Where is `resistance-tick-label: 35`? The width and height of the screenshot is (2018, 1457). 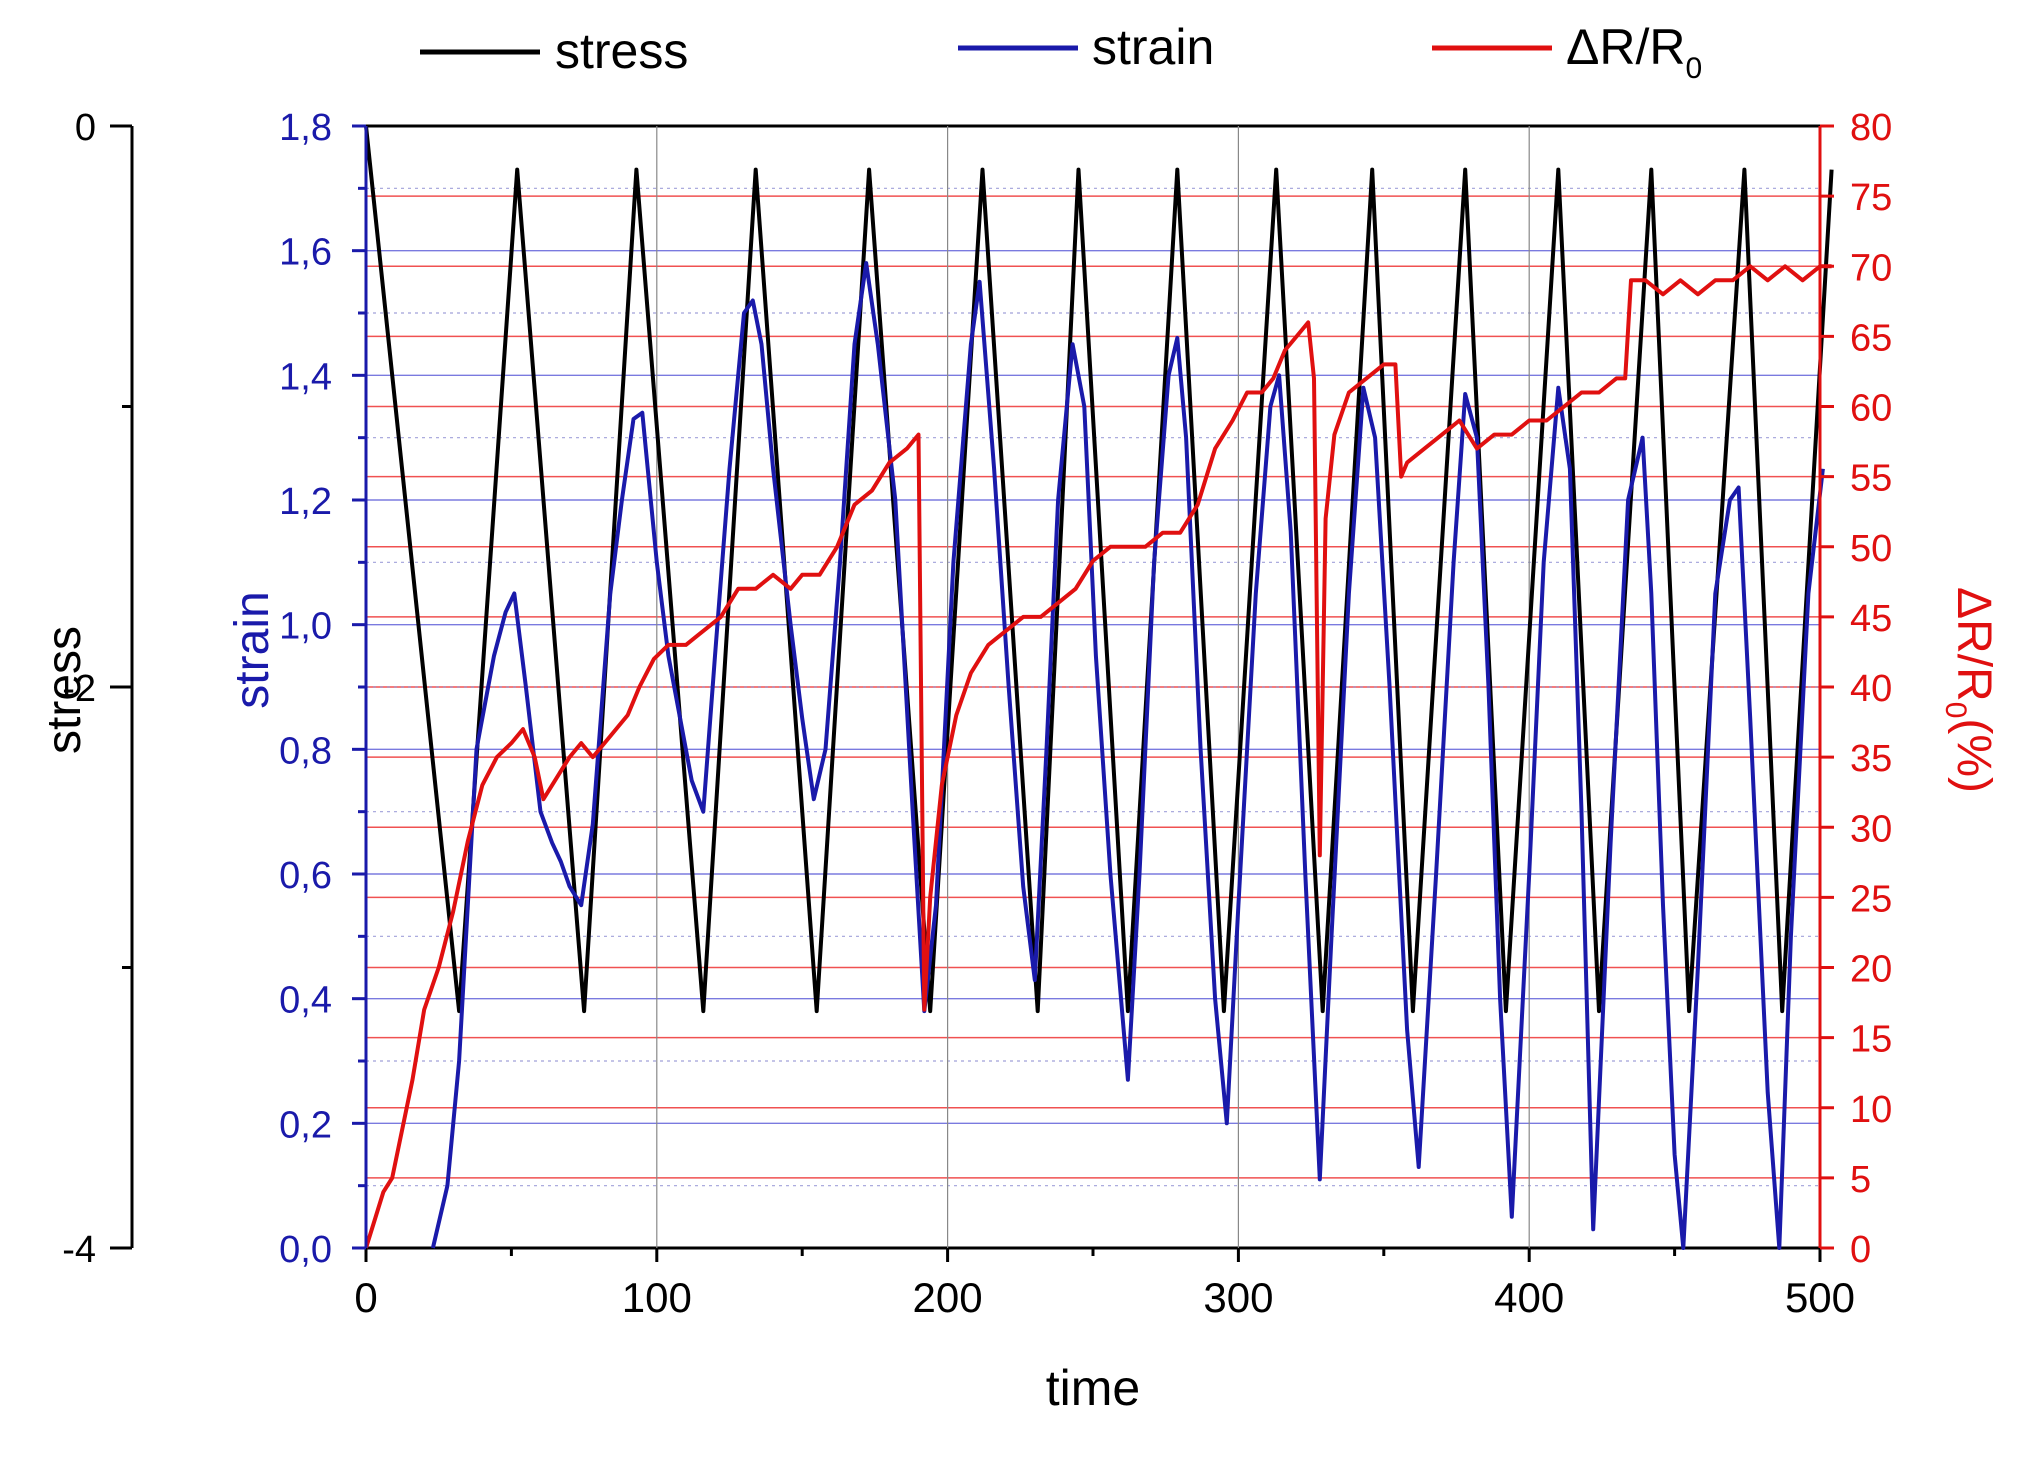 resistance-tick-label: 35 is located at coordinates (1871, 759).